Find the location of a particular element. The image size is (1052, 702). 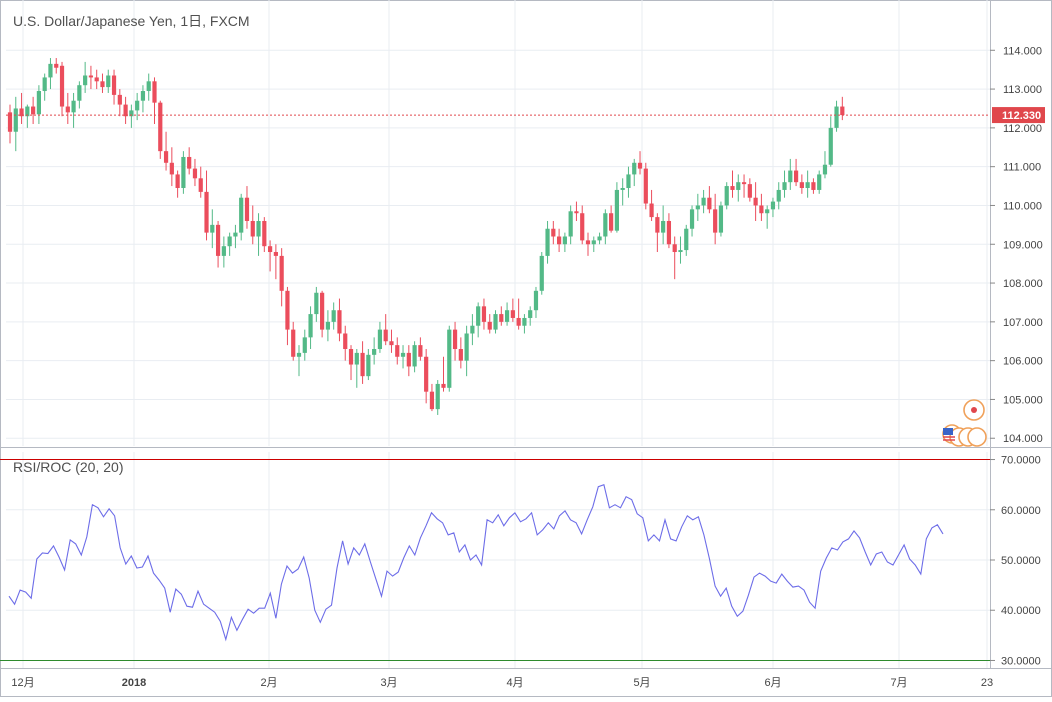

x-tick-label: 6月 is located at coordinates (772, 683).